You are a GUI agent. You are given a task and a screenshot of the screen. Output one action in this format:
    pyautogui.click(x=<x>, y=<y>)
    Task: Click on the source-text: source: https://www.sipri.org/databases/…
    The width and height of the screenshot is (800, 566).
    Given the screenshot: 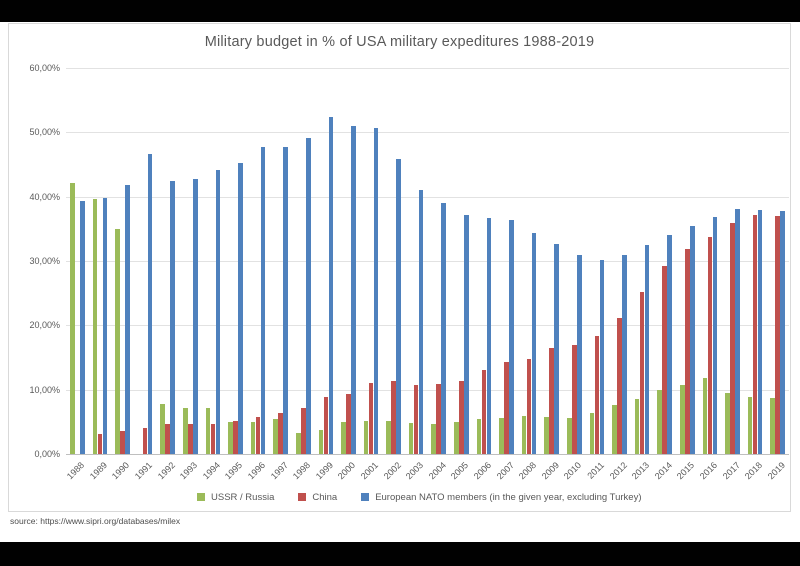 What is the action you would take?
    pyautogui.click(x=95, y=521)
    